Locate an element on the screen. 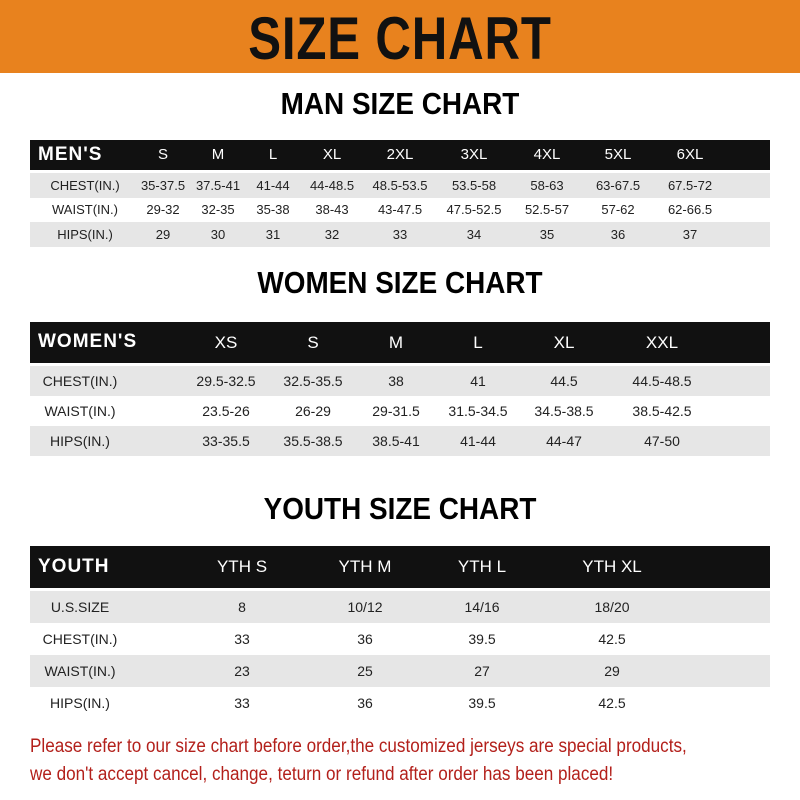 The width and height of the screenshot is (800, 800). size-header: YTH M is located at coordinates (365, 567).